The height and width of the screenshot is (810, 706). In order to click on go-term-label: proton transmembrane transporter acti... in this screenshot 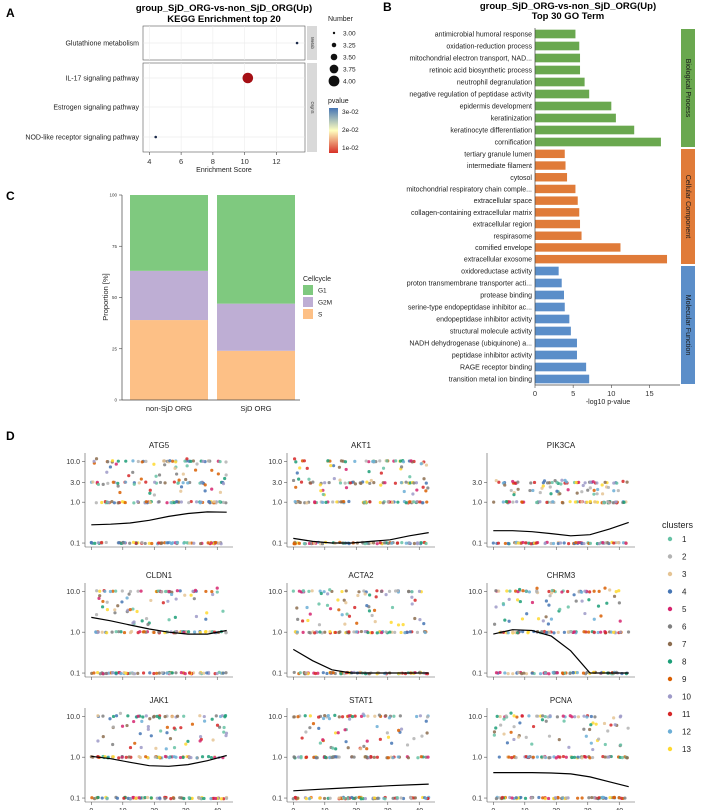, I will do `click(469, 284)`.